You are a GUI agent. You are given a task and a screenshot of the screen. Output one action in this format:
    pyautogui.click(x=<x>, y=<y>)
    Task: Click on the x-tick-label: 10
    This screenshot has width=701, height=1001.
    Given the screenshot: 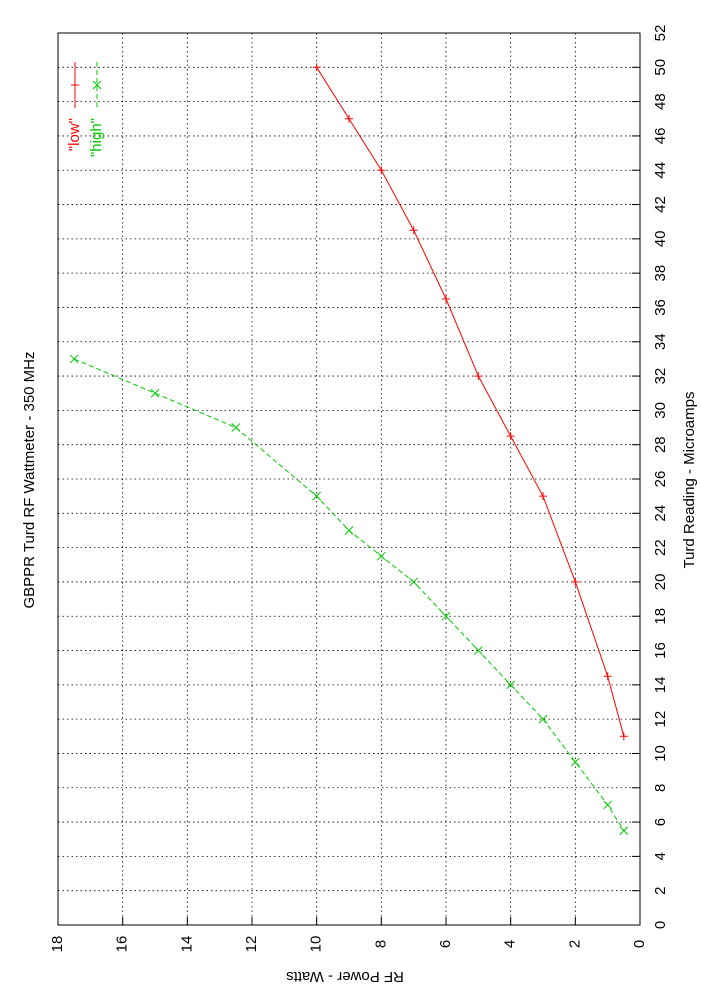 What is the action you would take?
    pyautogui.click(x=316, y=944)
    